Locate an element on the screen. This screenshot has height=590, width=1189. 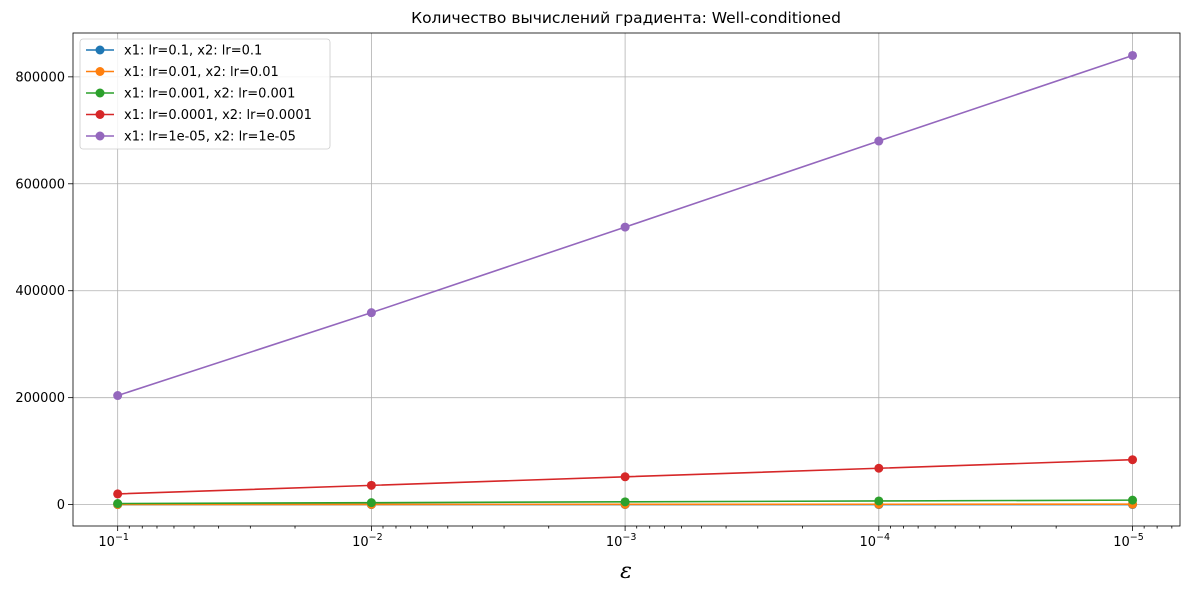
y-tick-label: 600000 is located at coordinates (40, 184).